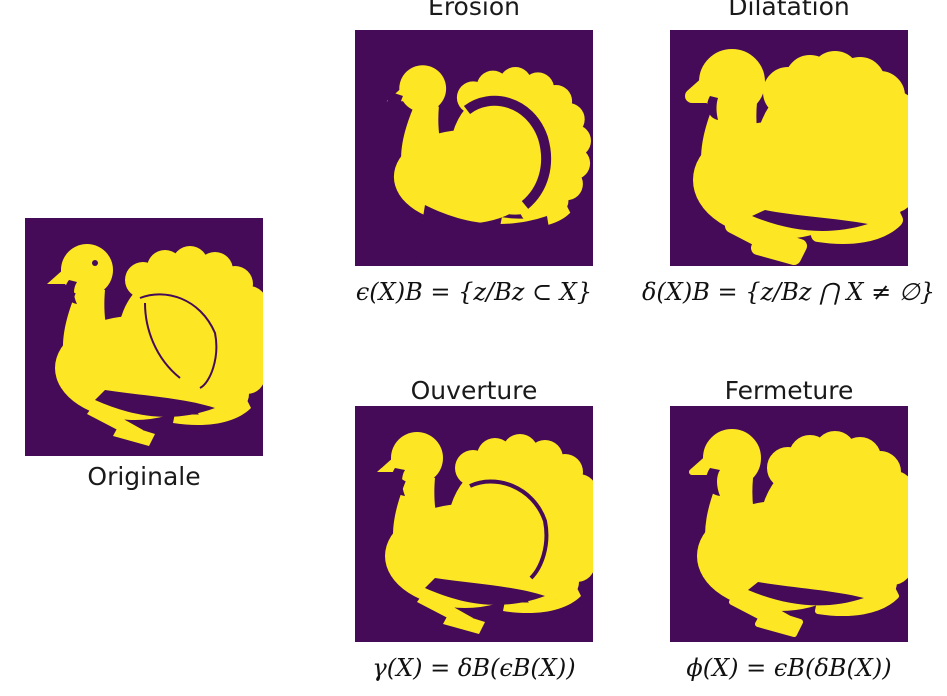  I want to click on closing-formula: ϕ(X) = ϵB(δB(X)), so click(789, 668).